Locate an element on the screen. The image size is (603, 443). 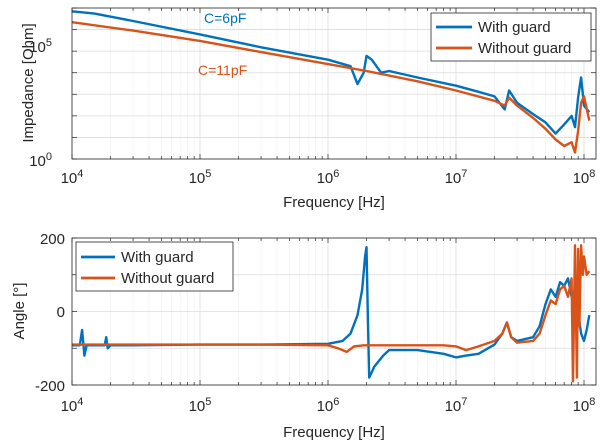
angle-xtick-label: 10⁴ is located at coordinates (72, 405).